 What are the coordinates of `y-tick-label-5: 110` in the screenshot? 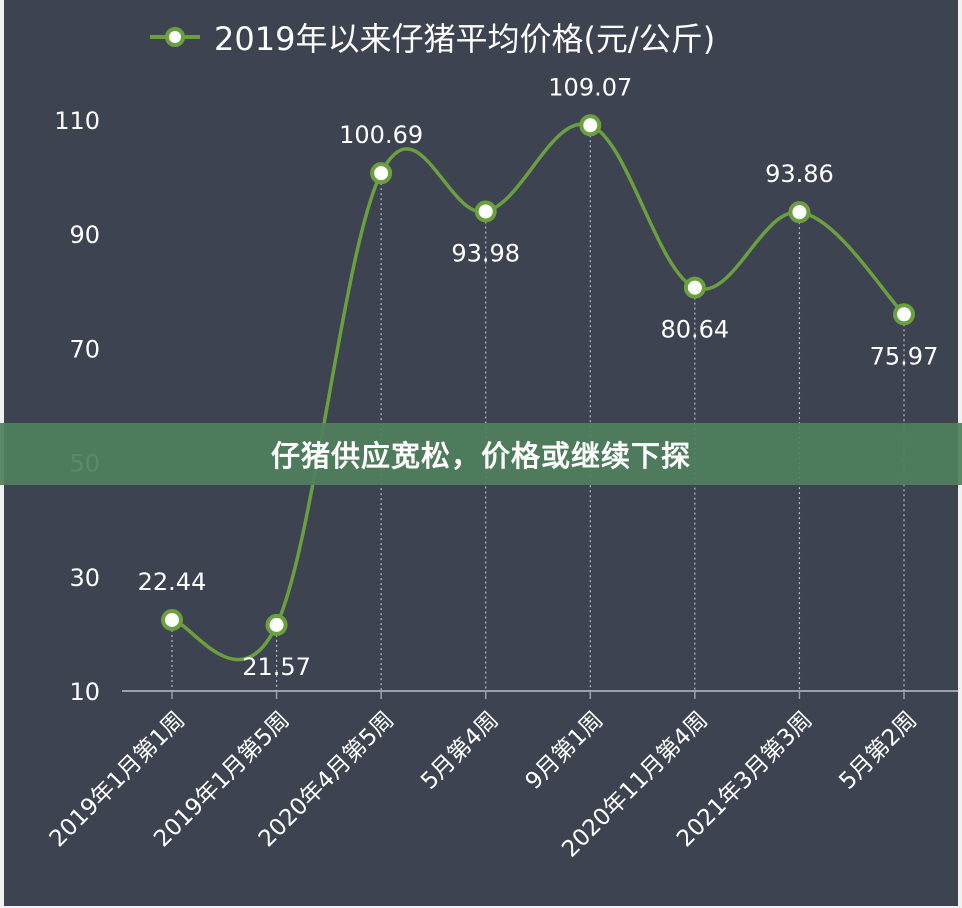 It's located at (77, 121).